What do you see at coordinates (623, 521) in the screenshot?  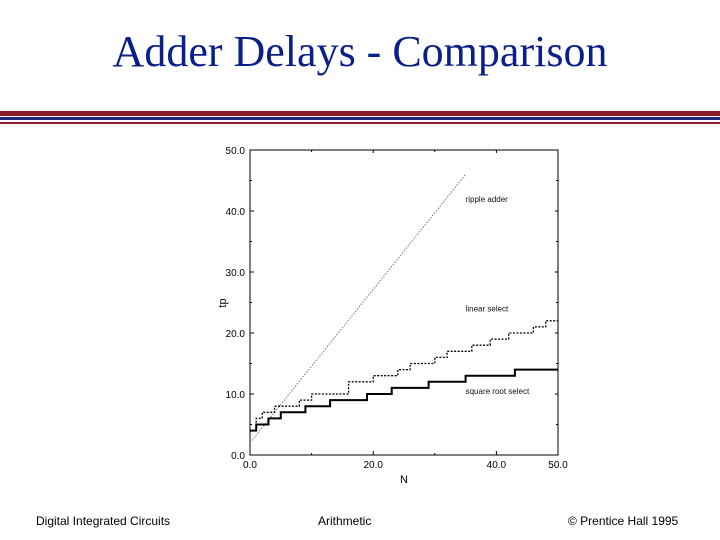 I see `footer-copyright: © Prentice Hall 1995` at bounding box center [623, 521].